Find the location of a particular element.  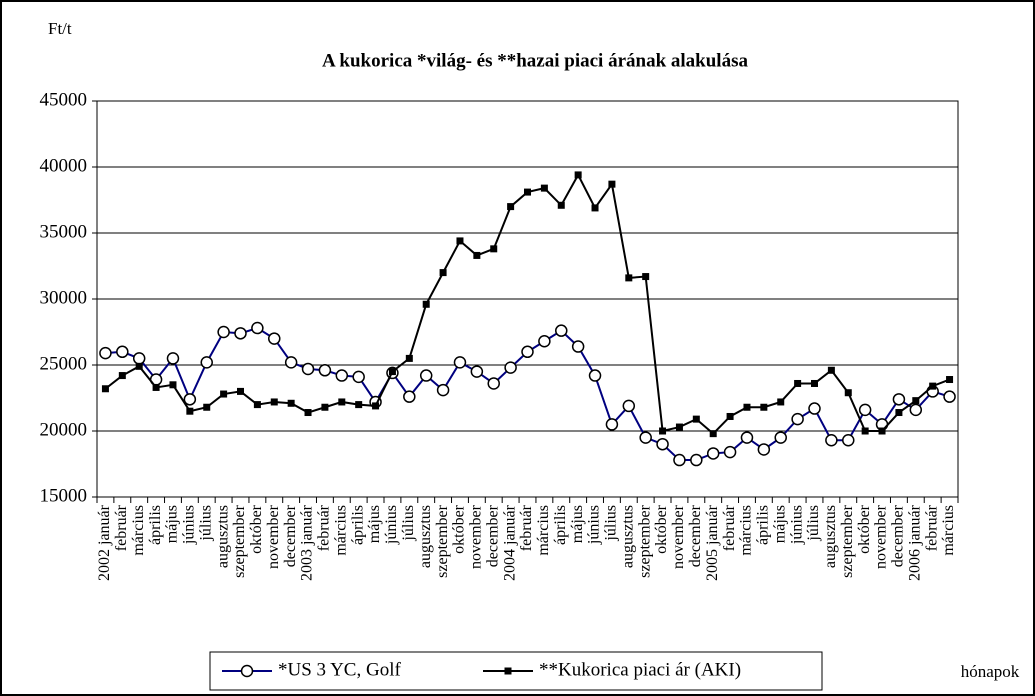

x-tick-label: április is located at coordinates (155, 525).